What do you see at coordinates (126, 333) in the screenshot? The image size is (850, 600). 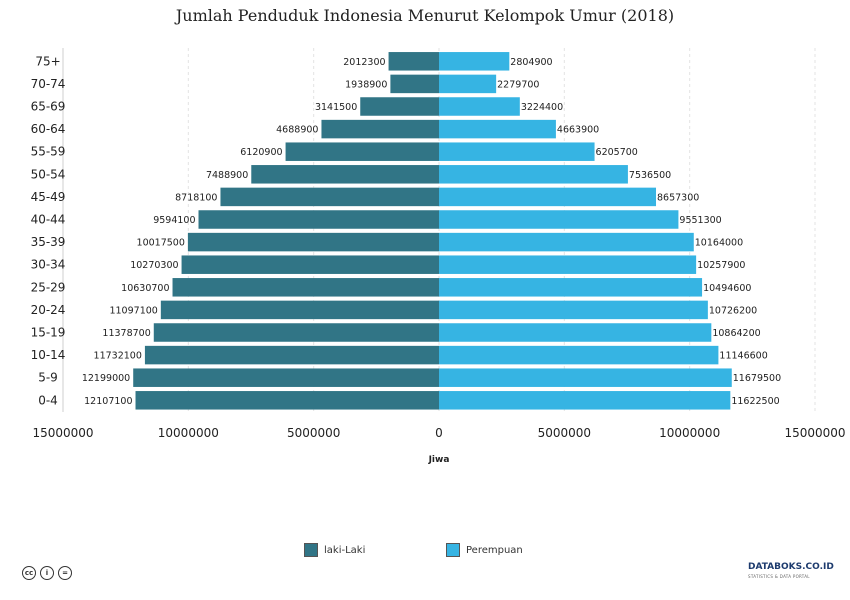 I see `data-label-male: 11378700` at bounding box center [126, 333].